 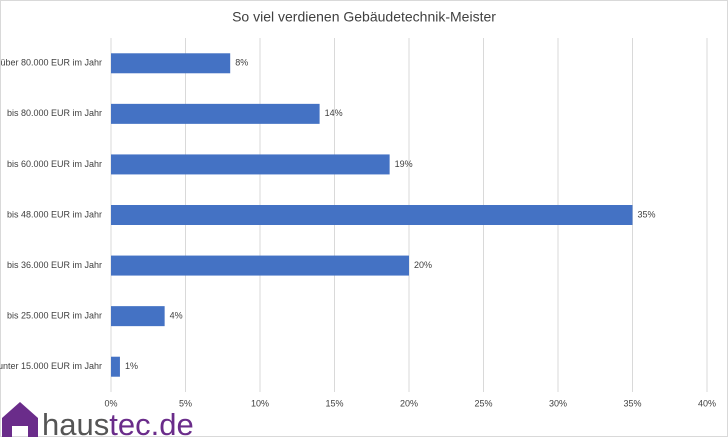 What do you see at coordinates (647, 214) in the screenshot?
I see `data-label: 35%` at bounding box center [647, 214].